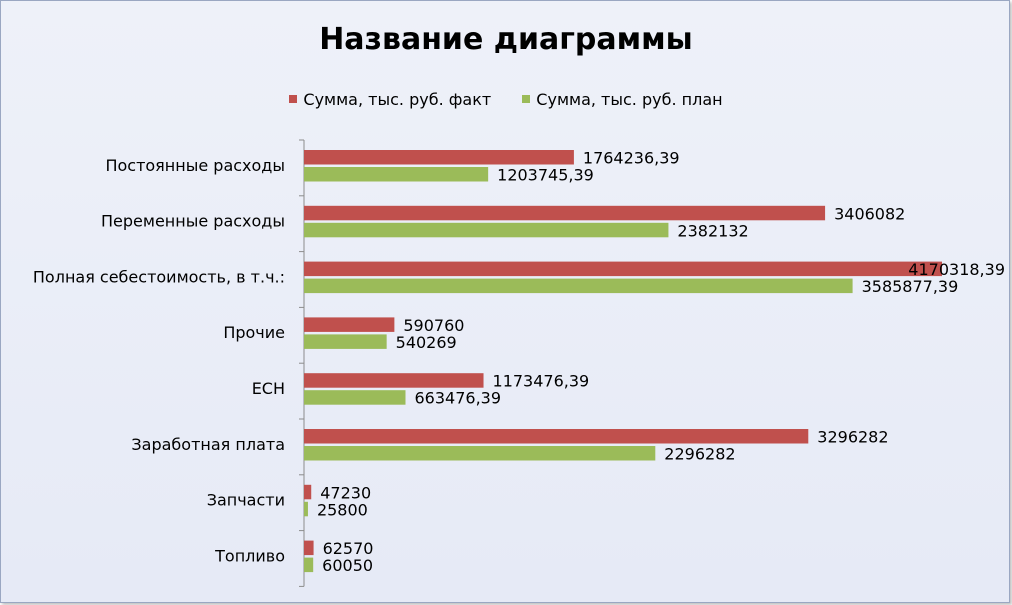 The height and width of the screenshot is (605, 1012). Describe the element at coordinates (869, 213) in the screenshot. I see `data-label-fact: 3406082` at that location.